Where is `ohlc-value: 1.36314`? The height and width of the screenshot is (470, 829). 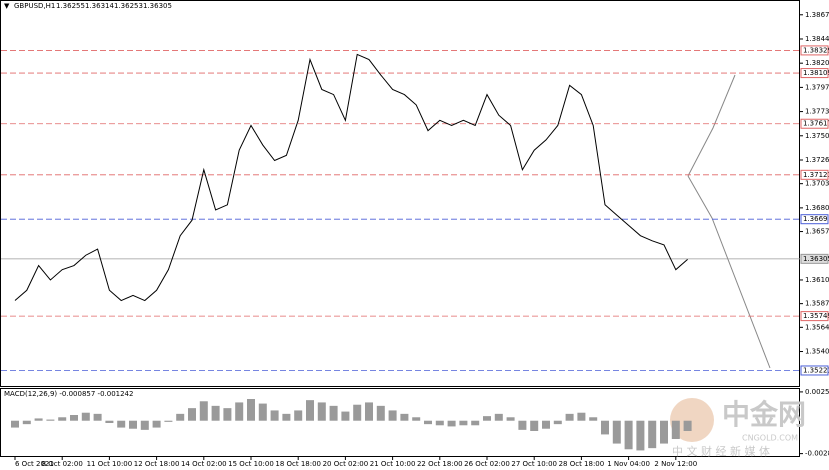
ohlc-value: 1.36314 is located at coordinates (99, 6).